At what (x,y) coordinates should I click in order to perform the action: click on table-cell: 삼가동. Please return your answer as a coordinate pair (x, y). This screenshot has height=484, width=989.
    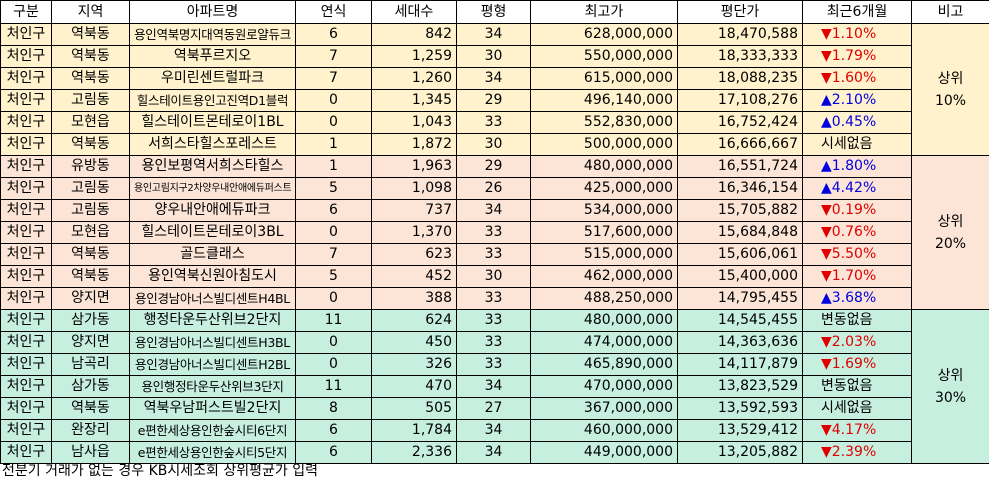
    Looking at the image, I should click on (90, 386).